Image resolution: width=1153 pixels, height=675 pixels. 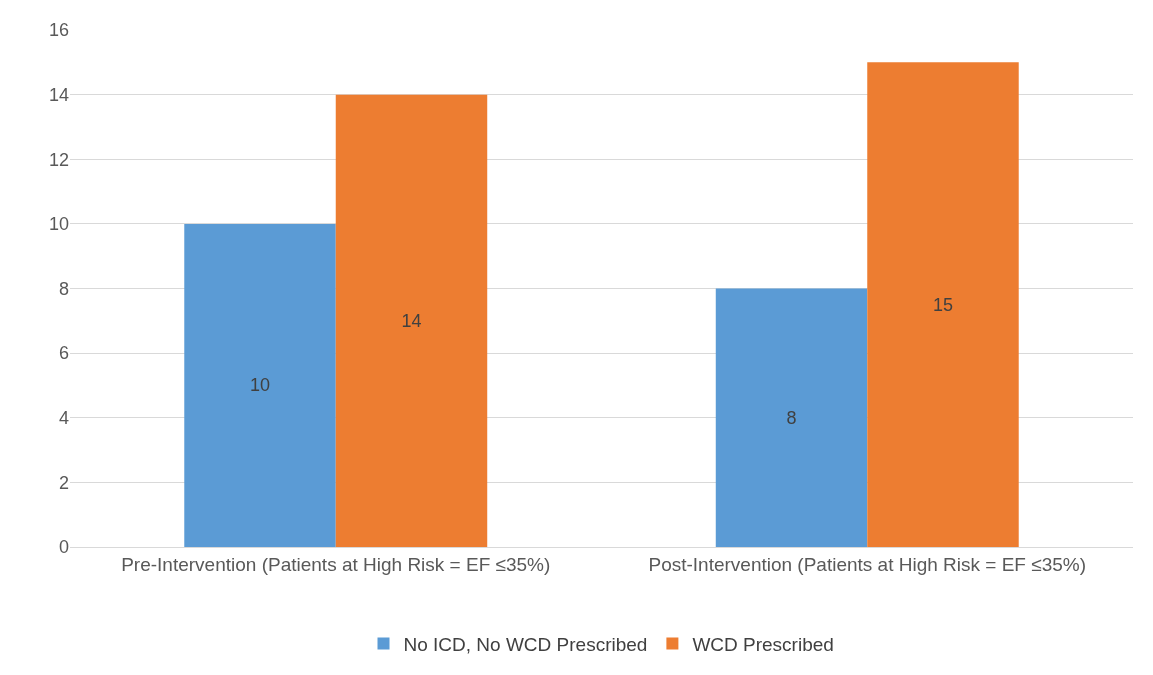 I want to click on data-label: 10, so click(x=260, y=385).